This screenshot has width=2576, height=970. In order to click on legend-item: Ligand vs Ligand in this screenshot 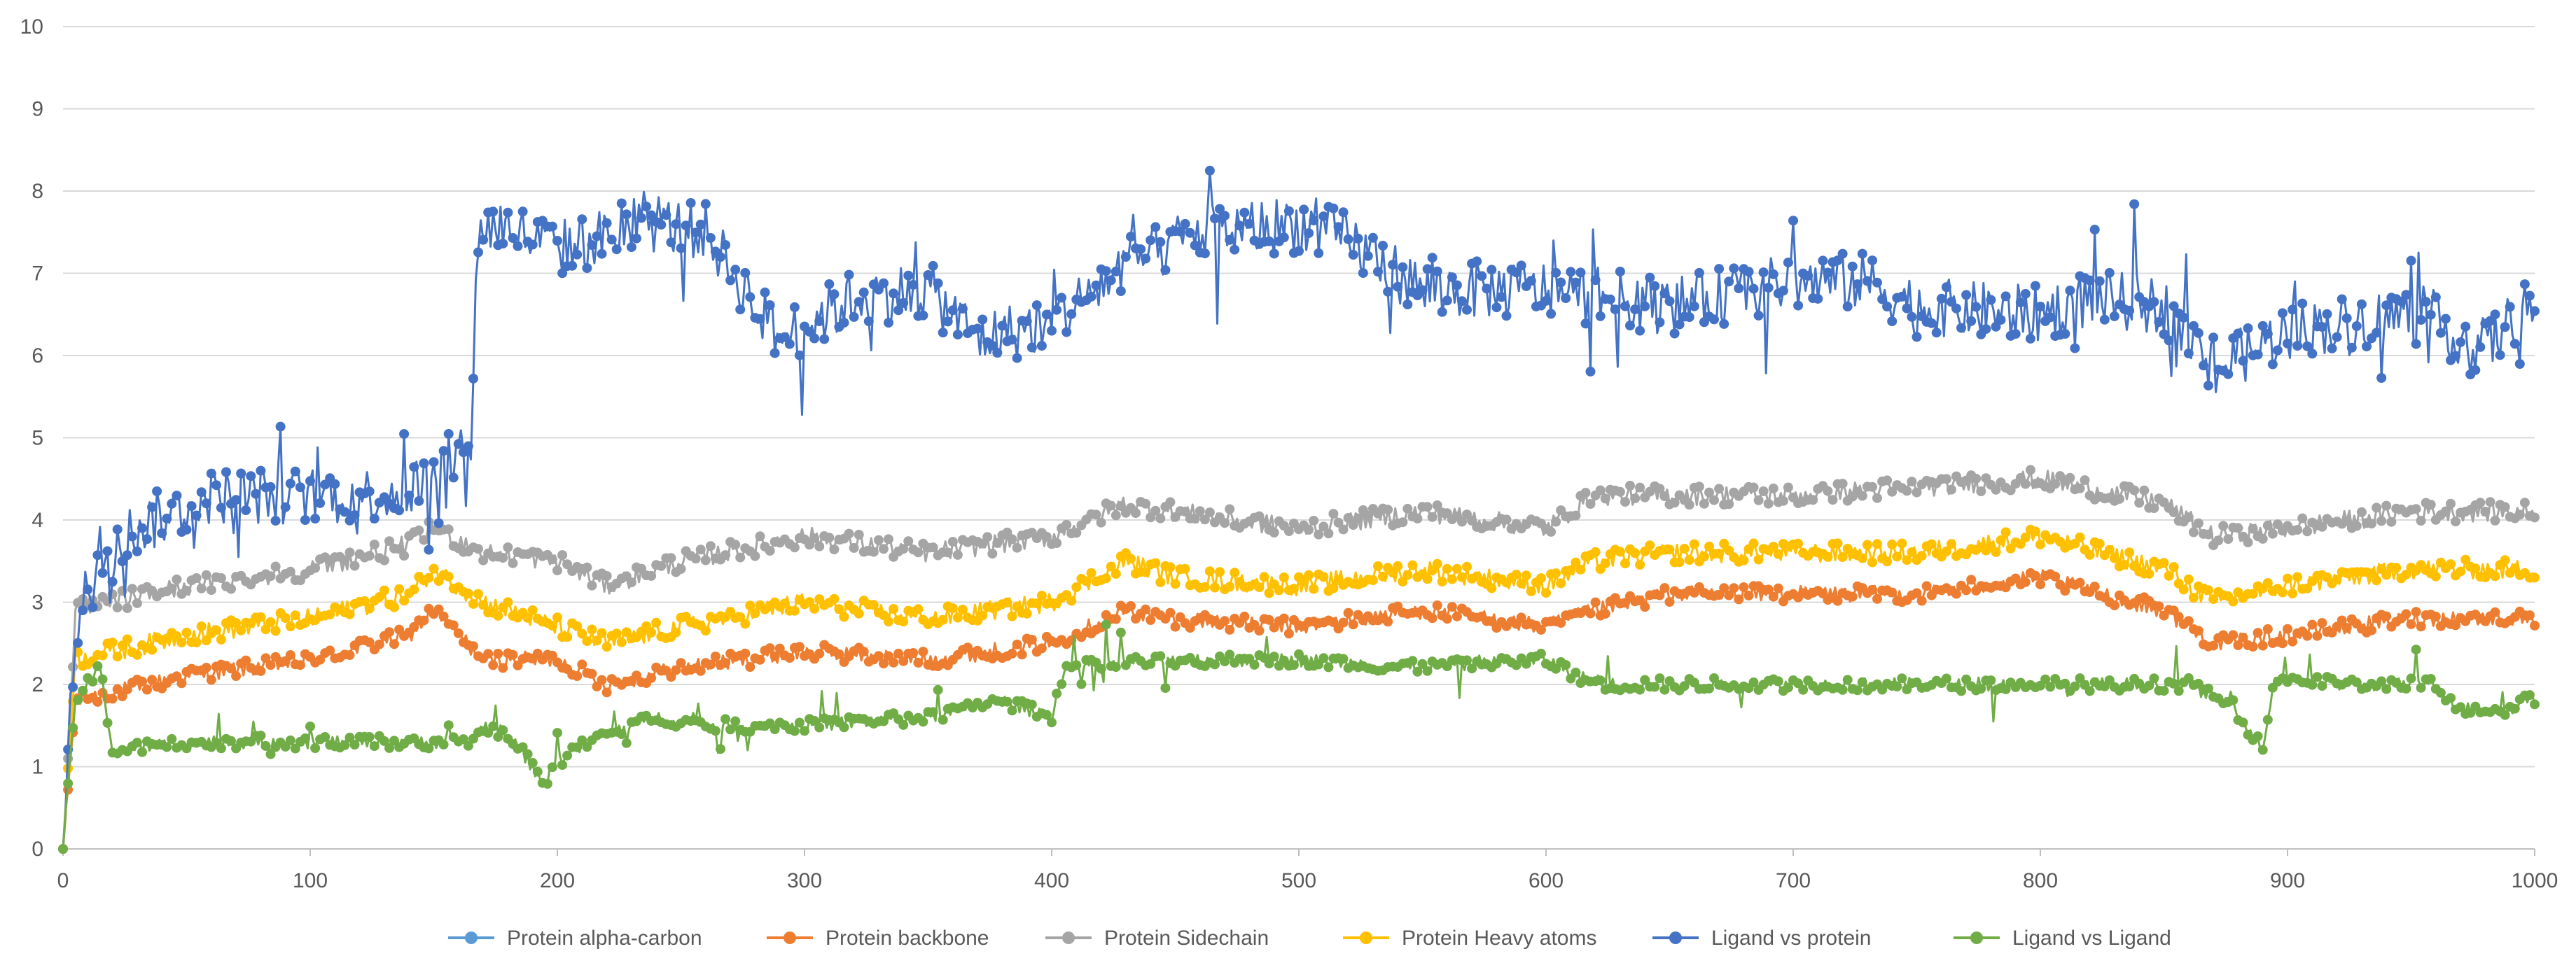, I will do `click(2062, 938)`.